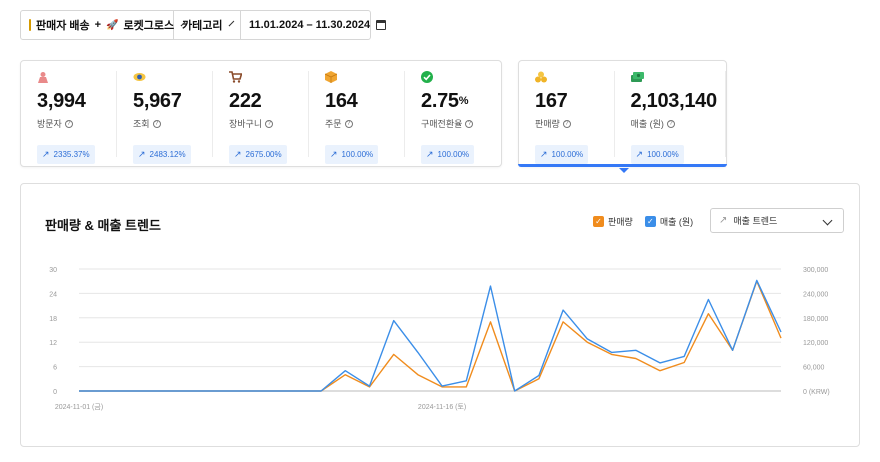  Describe the element at coordinates (172, 123) in the screenshot. I see `kpi-label-row: 조회?` at that location.